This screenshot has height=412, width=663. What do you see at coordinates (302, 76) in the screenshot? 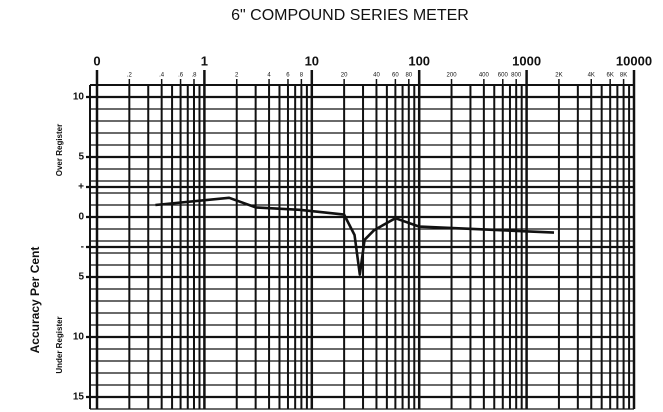
I see `x-minor-tick-label: 8` at bounding box center [302, 76].